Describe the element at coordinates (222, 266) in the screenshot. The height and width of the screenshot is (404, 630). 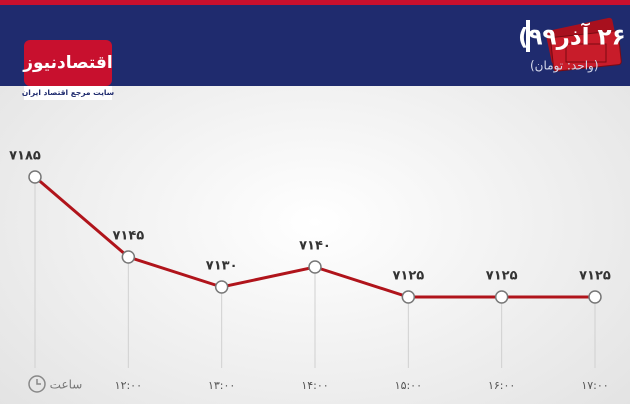
I see `data-label: ۷۱۳۰` at that location.